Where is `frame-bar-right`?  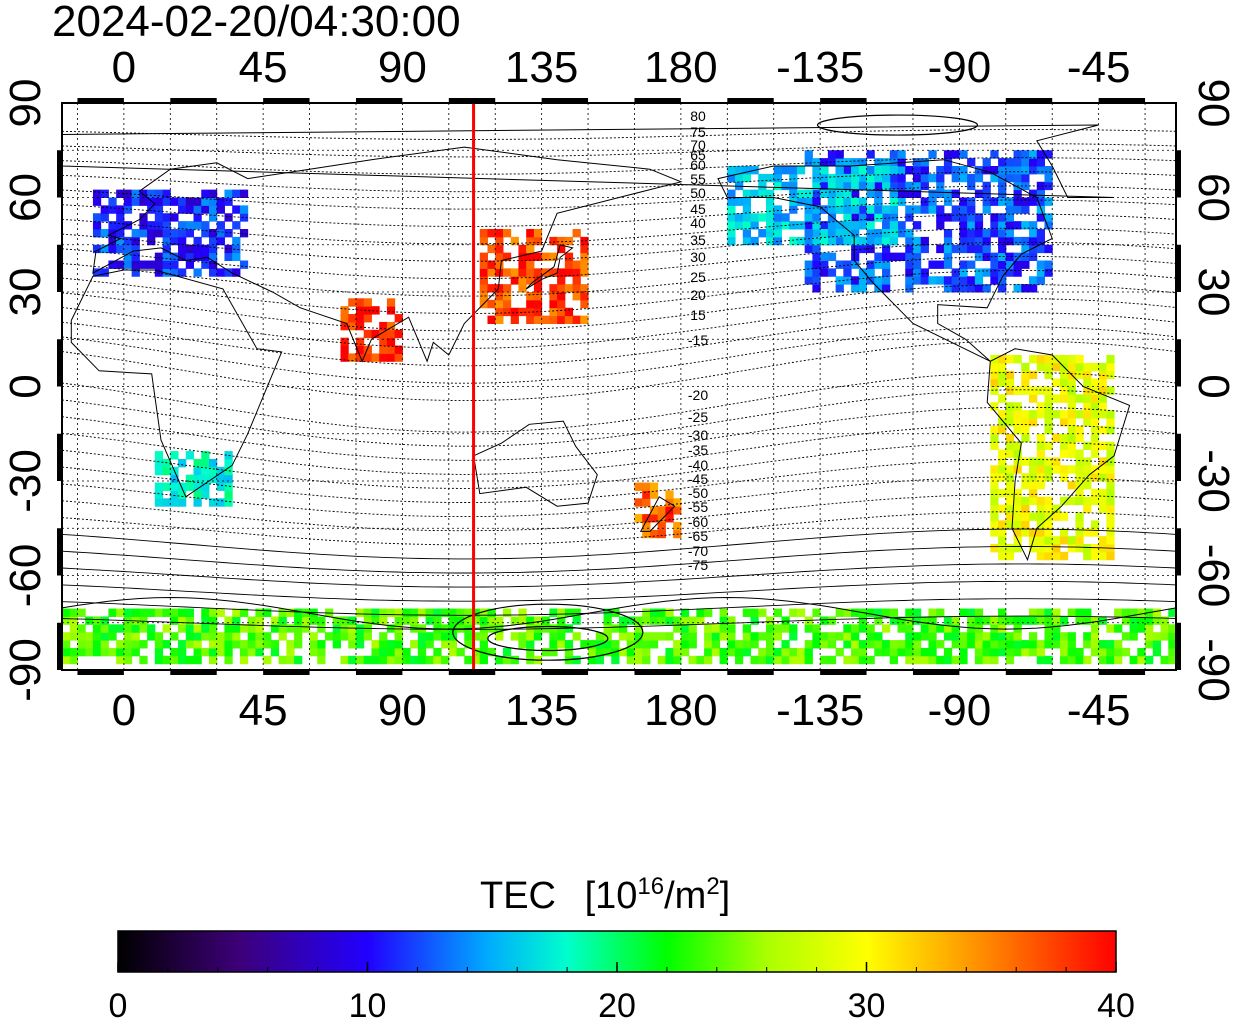 frame-bar-right is located at coordinates (1178, 268).